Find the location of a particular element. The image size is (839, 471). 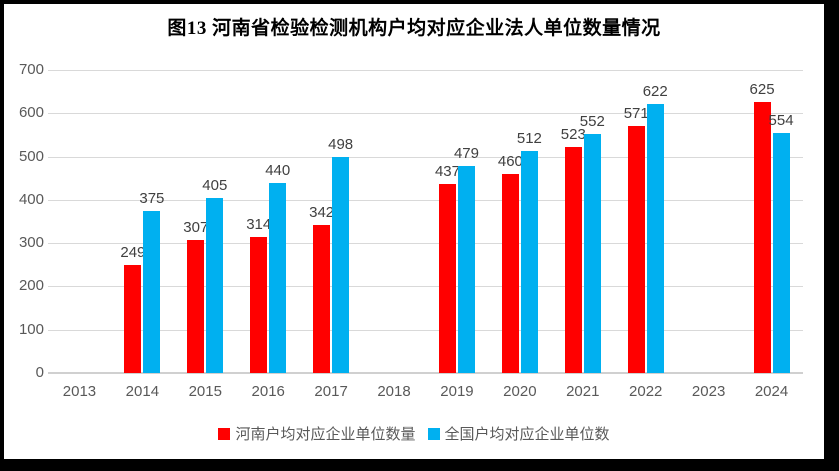

bar-series-0-2014 is located at coordinates (133, 319).